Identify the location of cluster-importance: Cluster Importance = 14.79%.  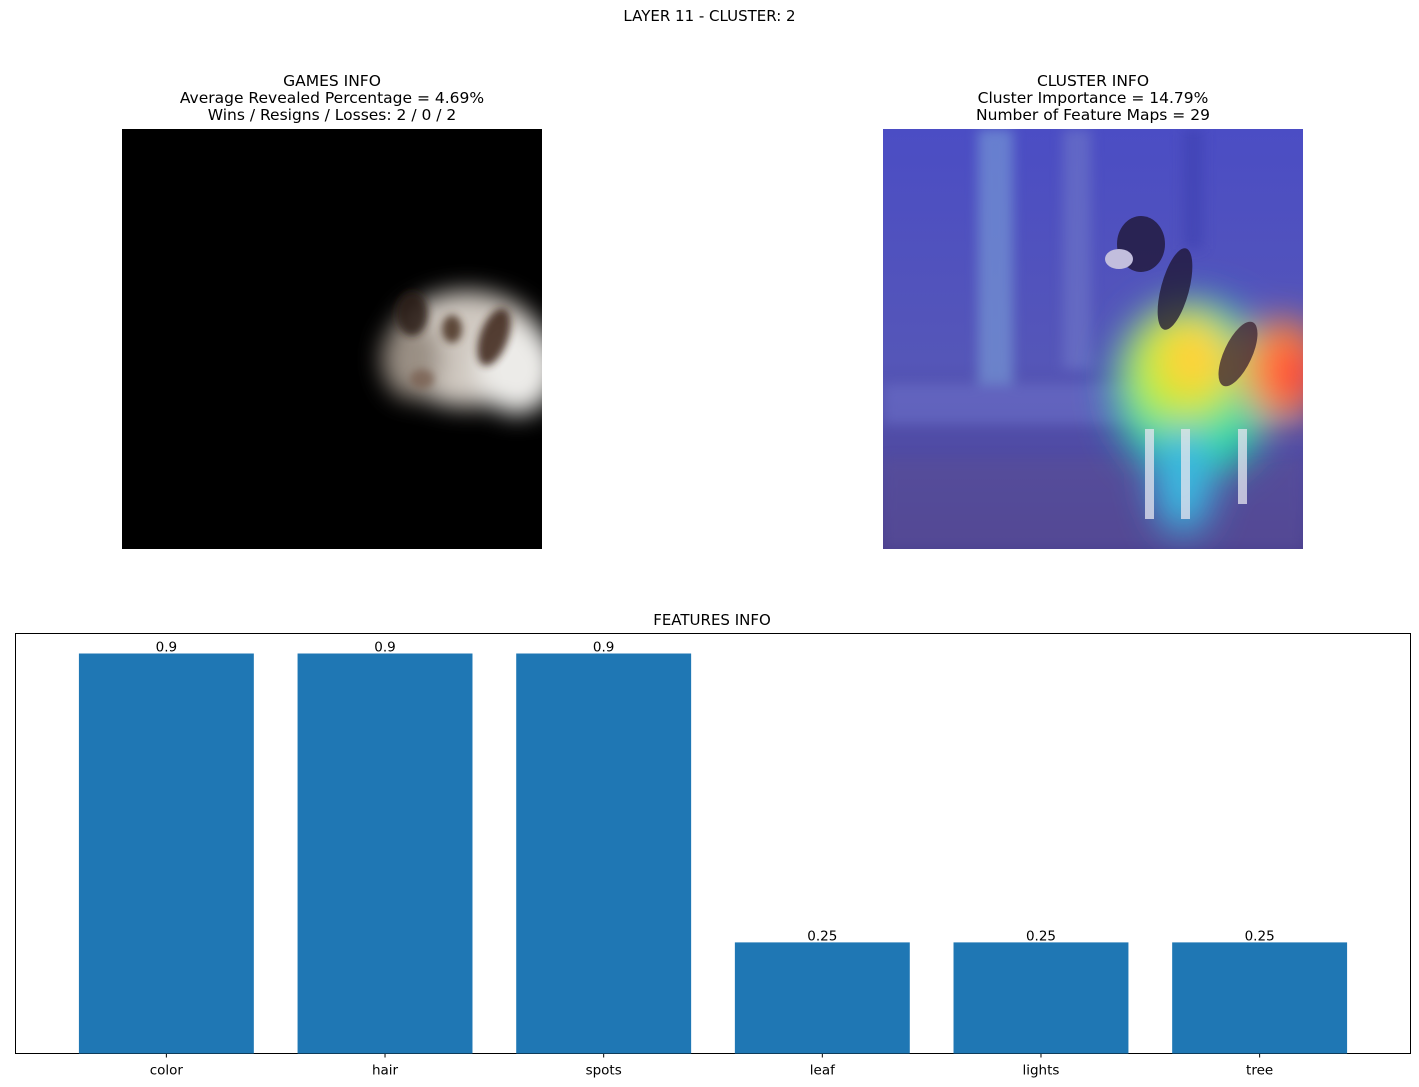
(1093, 98).